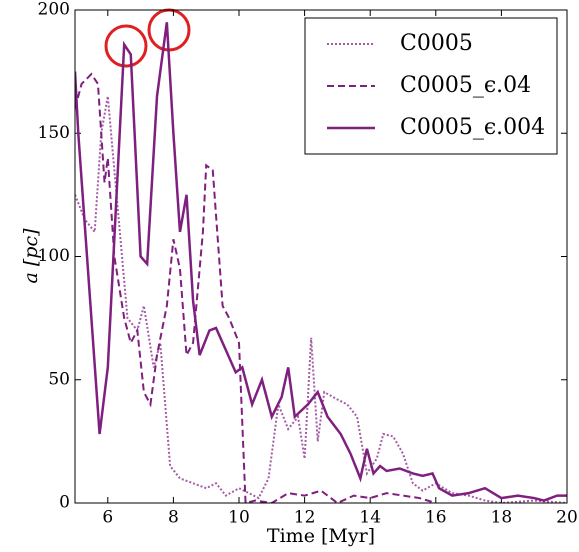 Image resolution: width=579 pixels, height=552 pixels. I want to click on x-axis-label: Time [Myr], so click(321, 536).